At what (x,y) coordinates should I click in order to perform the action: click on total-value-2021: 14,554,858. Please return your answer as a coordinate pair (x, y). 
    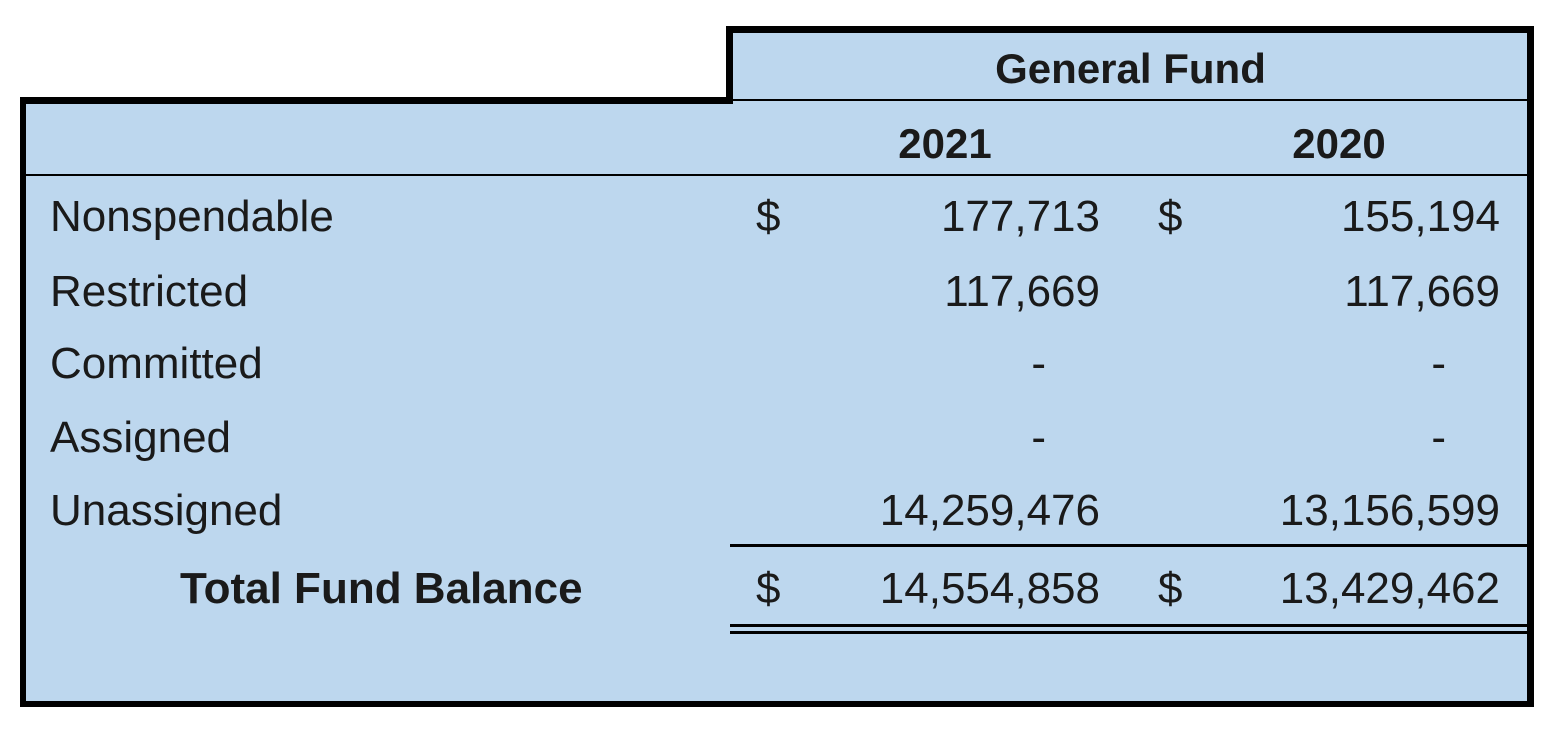
    Looking at the image, I should click on (989, 588).